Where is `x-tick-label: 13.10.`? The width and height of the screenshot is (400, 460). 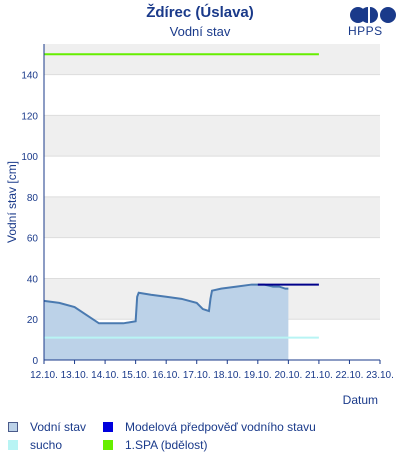
x-tick-label: 13.10. is located at coordinates (75, 375).